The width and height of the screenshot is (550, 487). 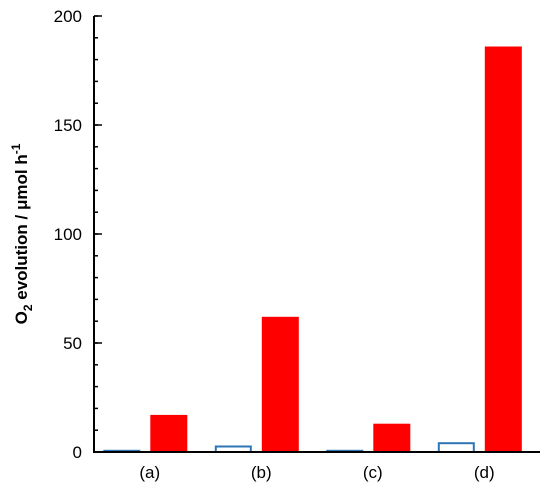 I want to click on x-category-label: (c), so click(x=373, y=472).